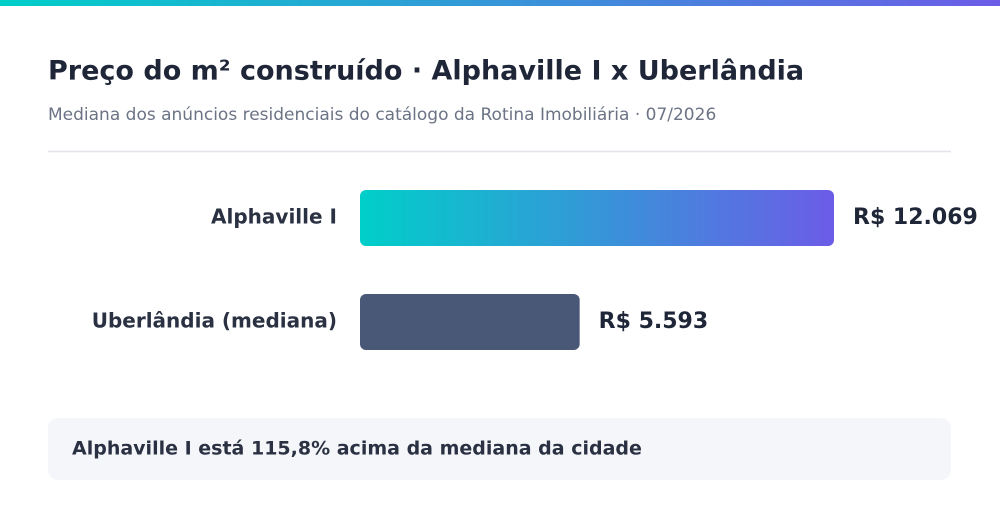  Describe the element at coordinates (654, 321) in the screenshot. I see `value-label: R$ 5.593` at that location.